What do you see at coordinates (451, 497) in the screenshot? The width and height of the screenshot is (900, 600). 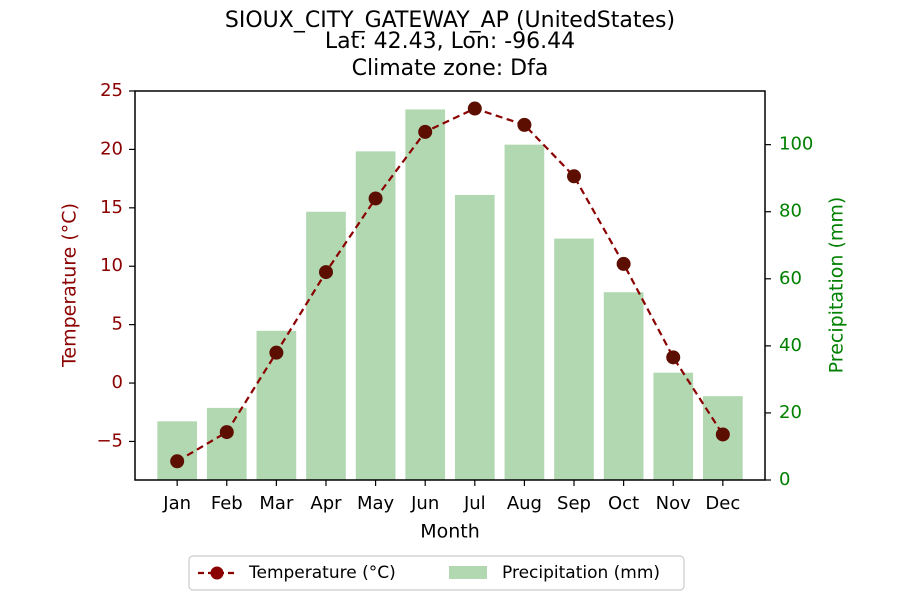 I see `x-axis-ticks: Jan Feb Mar Apr May Jun Jul Aug Sep Oct Nov Dec` at bounding box center [451, 497].